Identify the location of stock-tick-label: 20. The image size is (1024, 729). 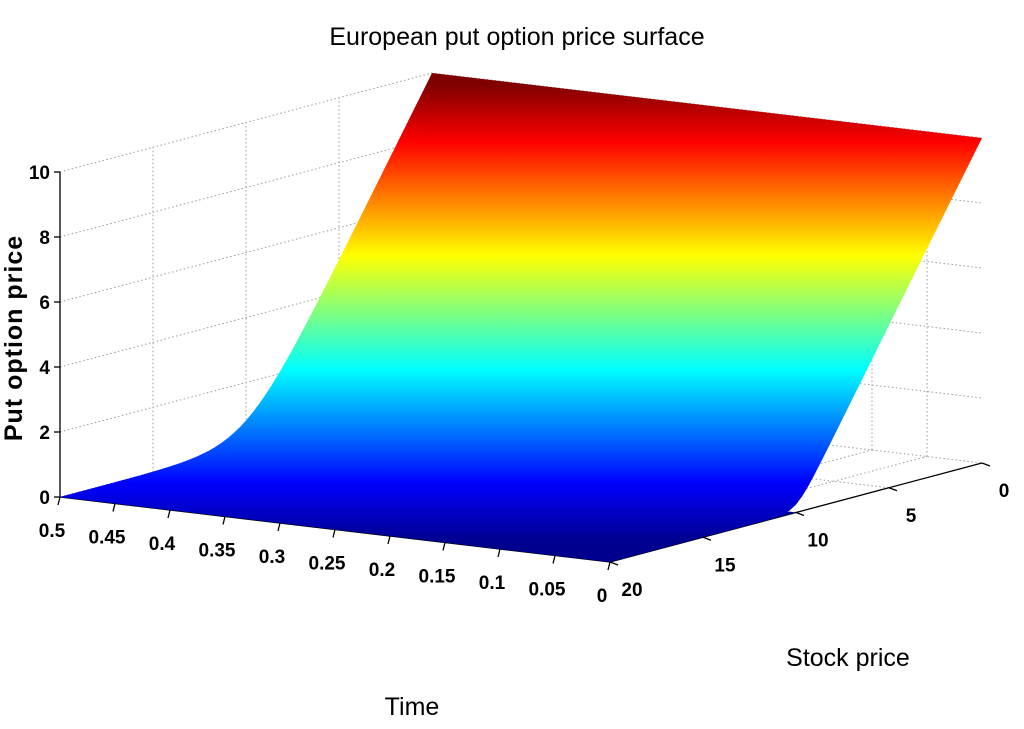
(631, 590).